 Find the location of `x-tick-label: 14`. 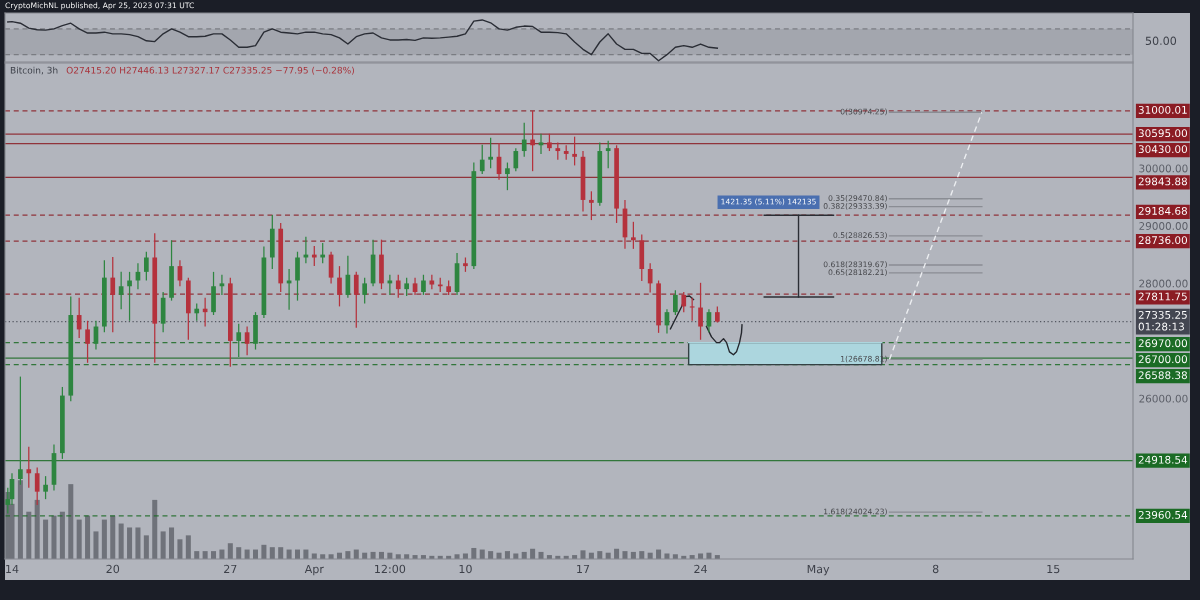

x-tick-label: 14 is located at coordinates (12, 568).